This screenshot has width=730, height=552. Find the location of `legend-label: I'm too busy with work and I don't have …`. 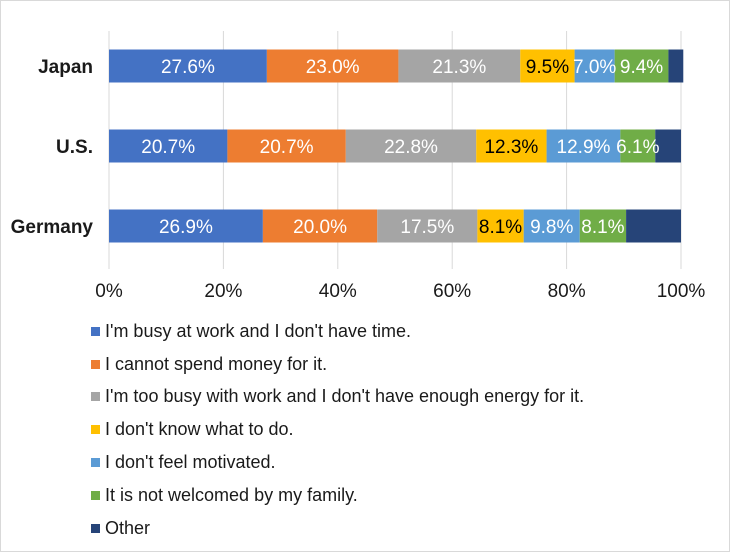

legend-label: I'm too busy with work and I don't have … is located at coordinates (345, 396).